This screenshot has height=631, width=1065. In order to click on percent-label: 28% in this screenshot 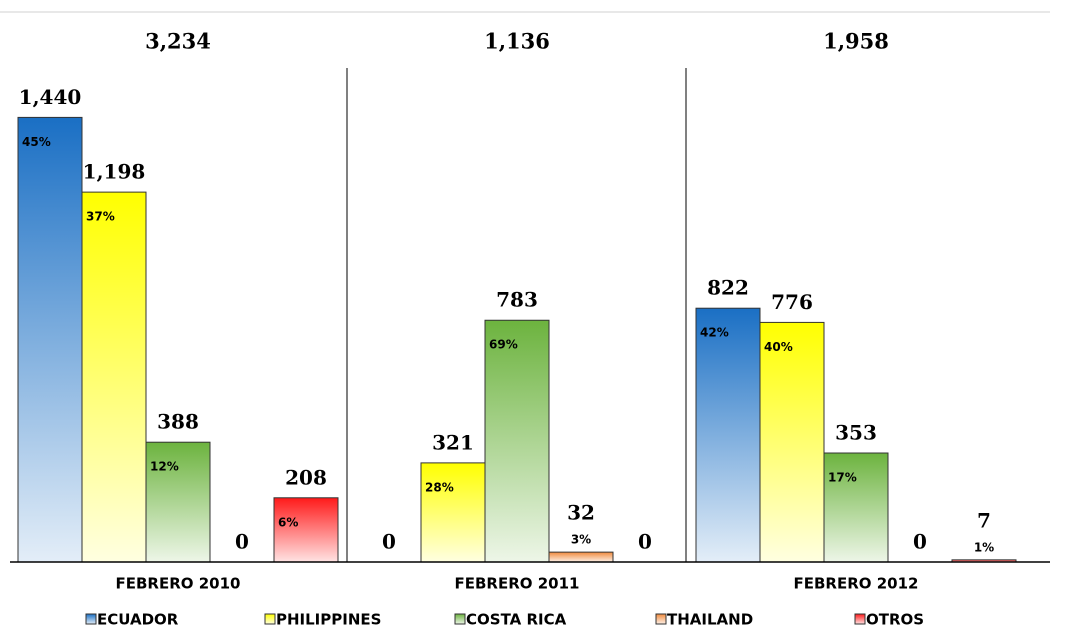, I will do `click(439, 487)`.